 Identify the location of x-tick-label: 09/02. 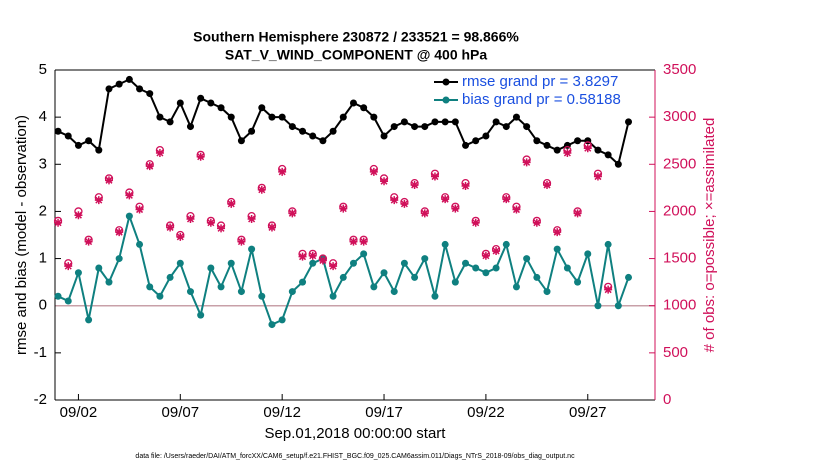
(79, 412).